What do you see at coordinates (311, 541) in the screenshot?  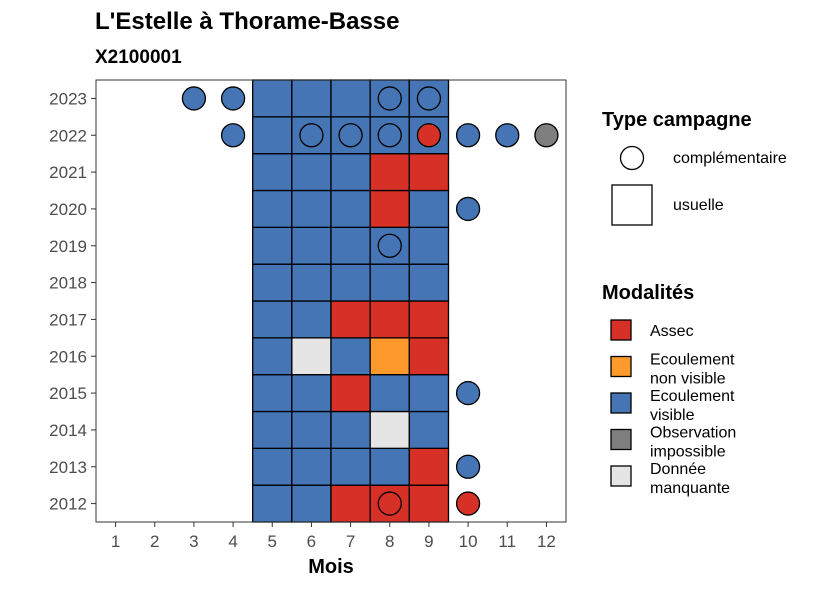 I see `x-tick-label-6: 6` at bounding box center [311, 541].